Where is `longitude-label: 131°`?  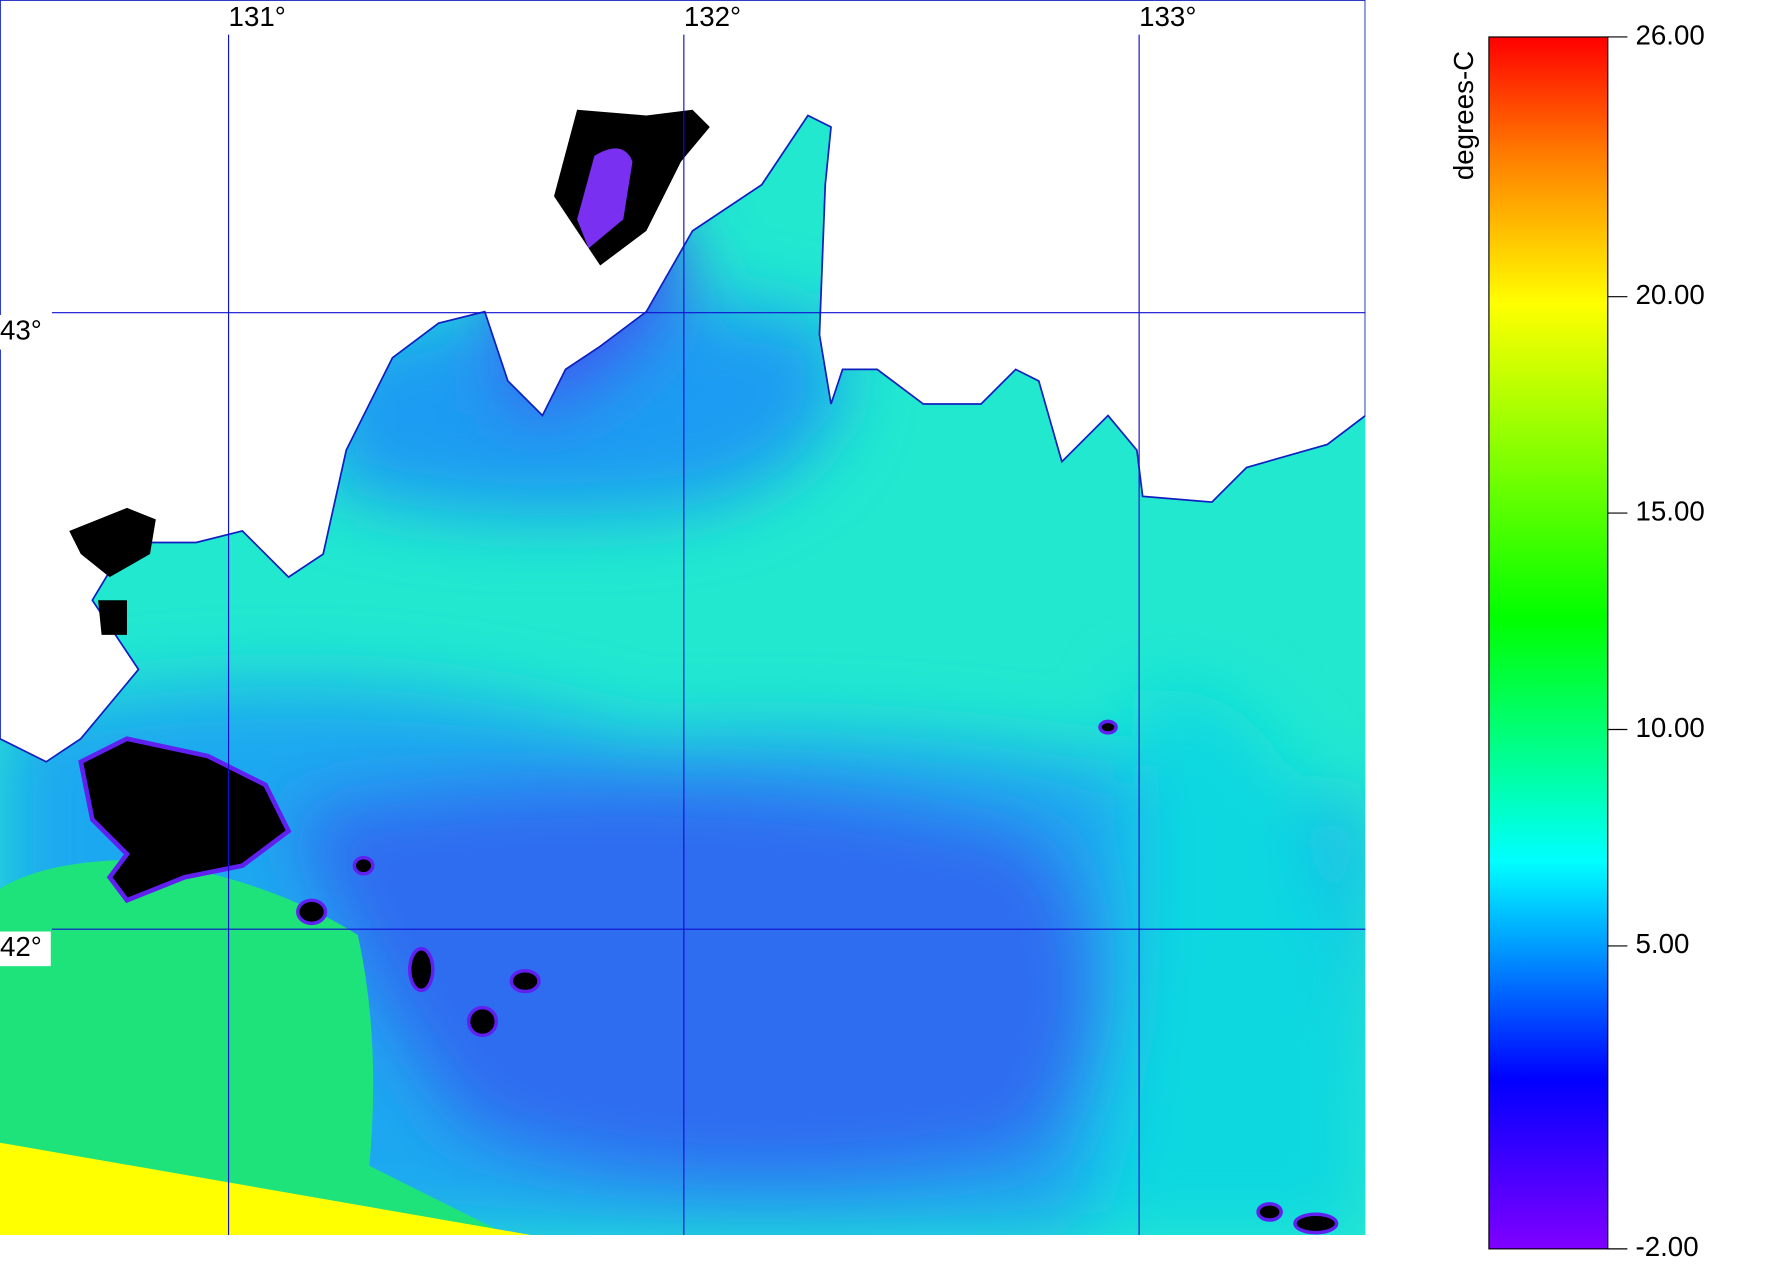
longitude-label: 131° is located at coordinates (257, 16).